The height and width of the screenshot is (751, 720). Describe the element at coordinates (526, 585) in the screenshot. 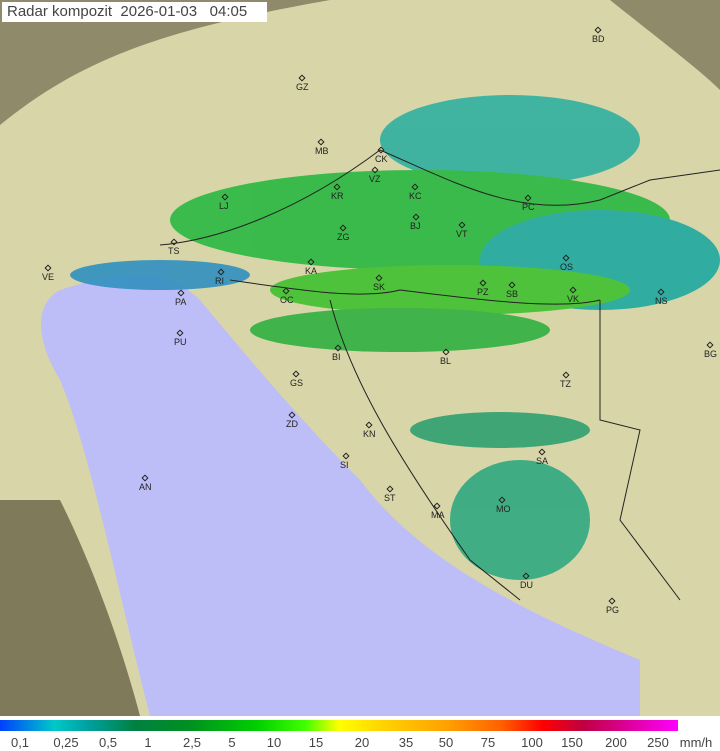

I see `city-label: DU` at that location.